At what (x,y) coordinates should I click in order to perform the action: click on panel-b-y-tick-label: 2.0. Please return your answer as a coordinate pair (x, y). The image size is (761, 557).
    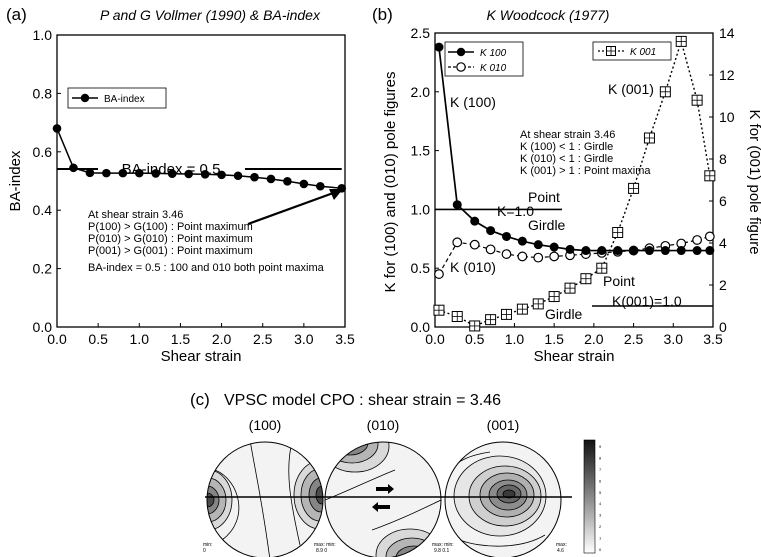
    Looking at the image, I should click on (421, 92).